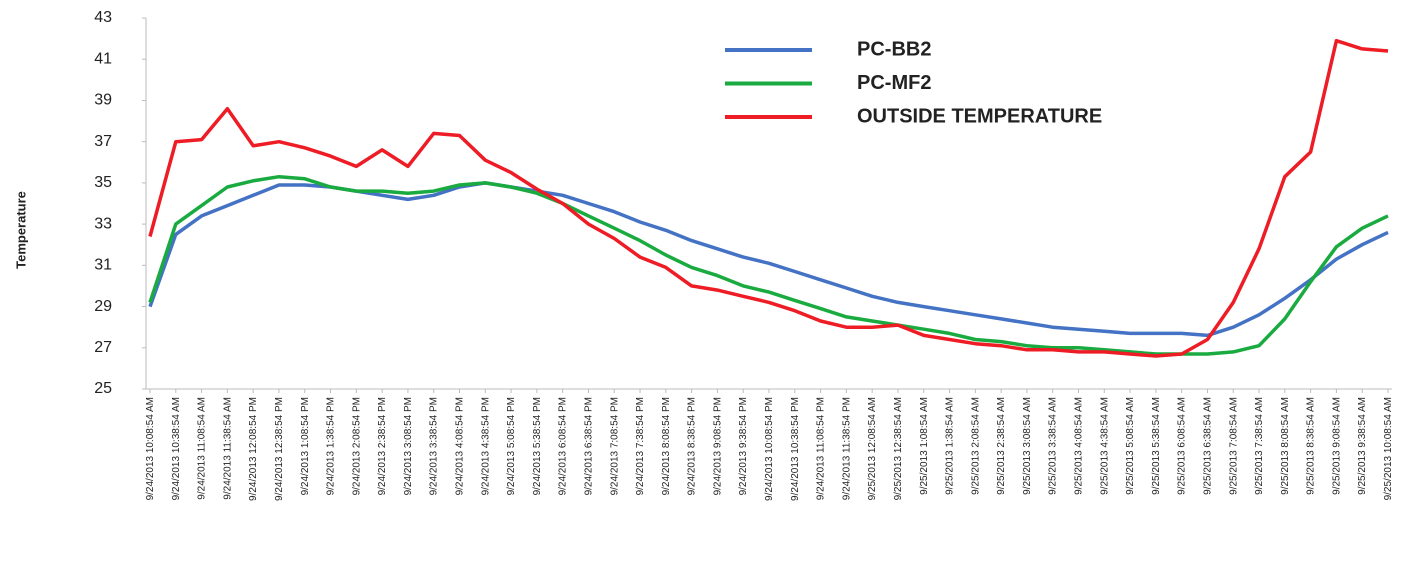 The image size is (1402, 574). Describe the element at coordinates (305, 446) in the screenshot. I see `x-tick-label: 9/24/2013 1:08:54 PM` at that location.